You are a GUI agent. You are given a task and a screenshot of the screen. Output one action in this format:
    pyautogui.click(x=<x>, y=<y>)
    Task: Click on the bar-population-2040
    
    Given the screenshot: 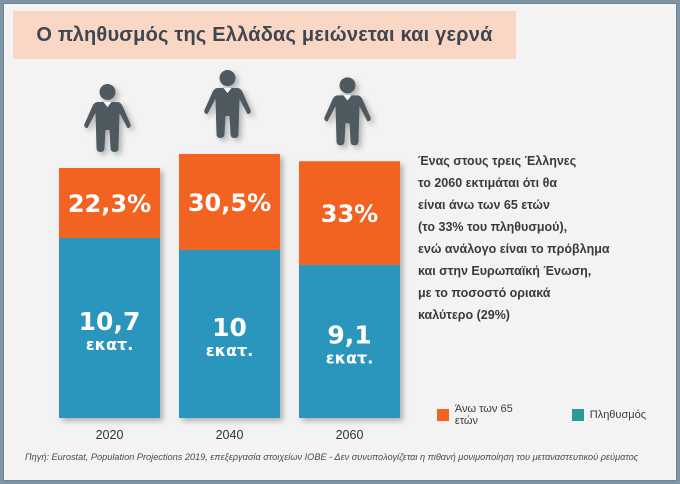 What is the action you would take?
    pyautogui.click(x=229, y=333)
    